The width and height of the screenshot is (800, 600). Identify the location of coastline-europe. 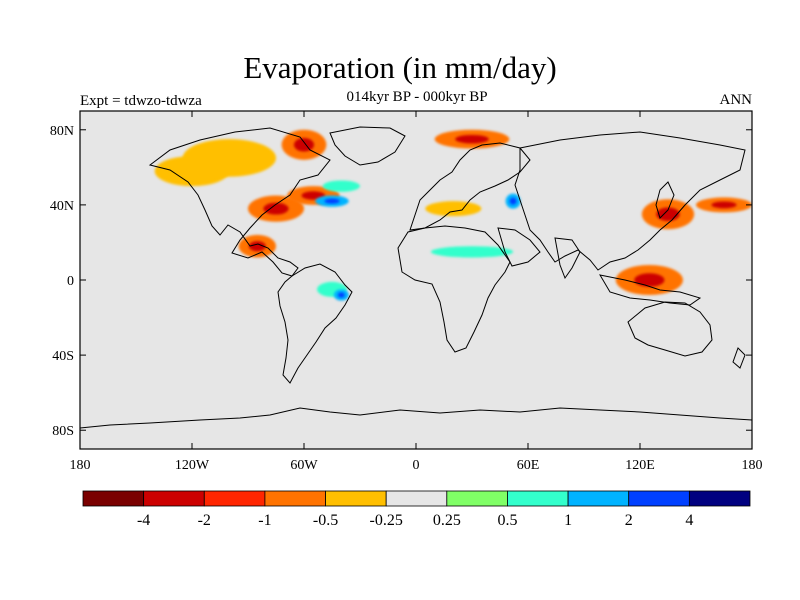
(470, 186).